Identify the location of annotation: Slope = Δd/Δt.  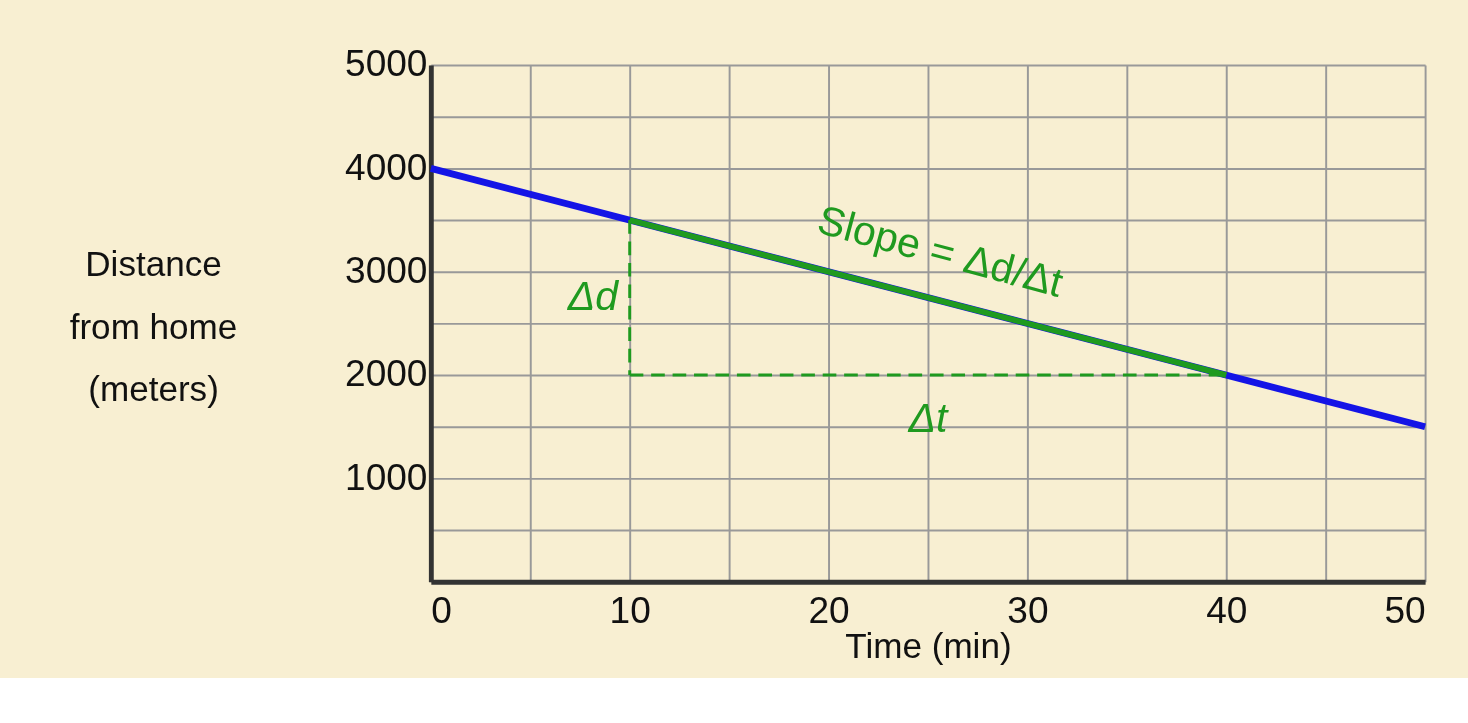
(940, 251).